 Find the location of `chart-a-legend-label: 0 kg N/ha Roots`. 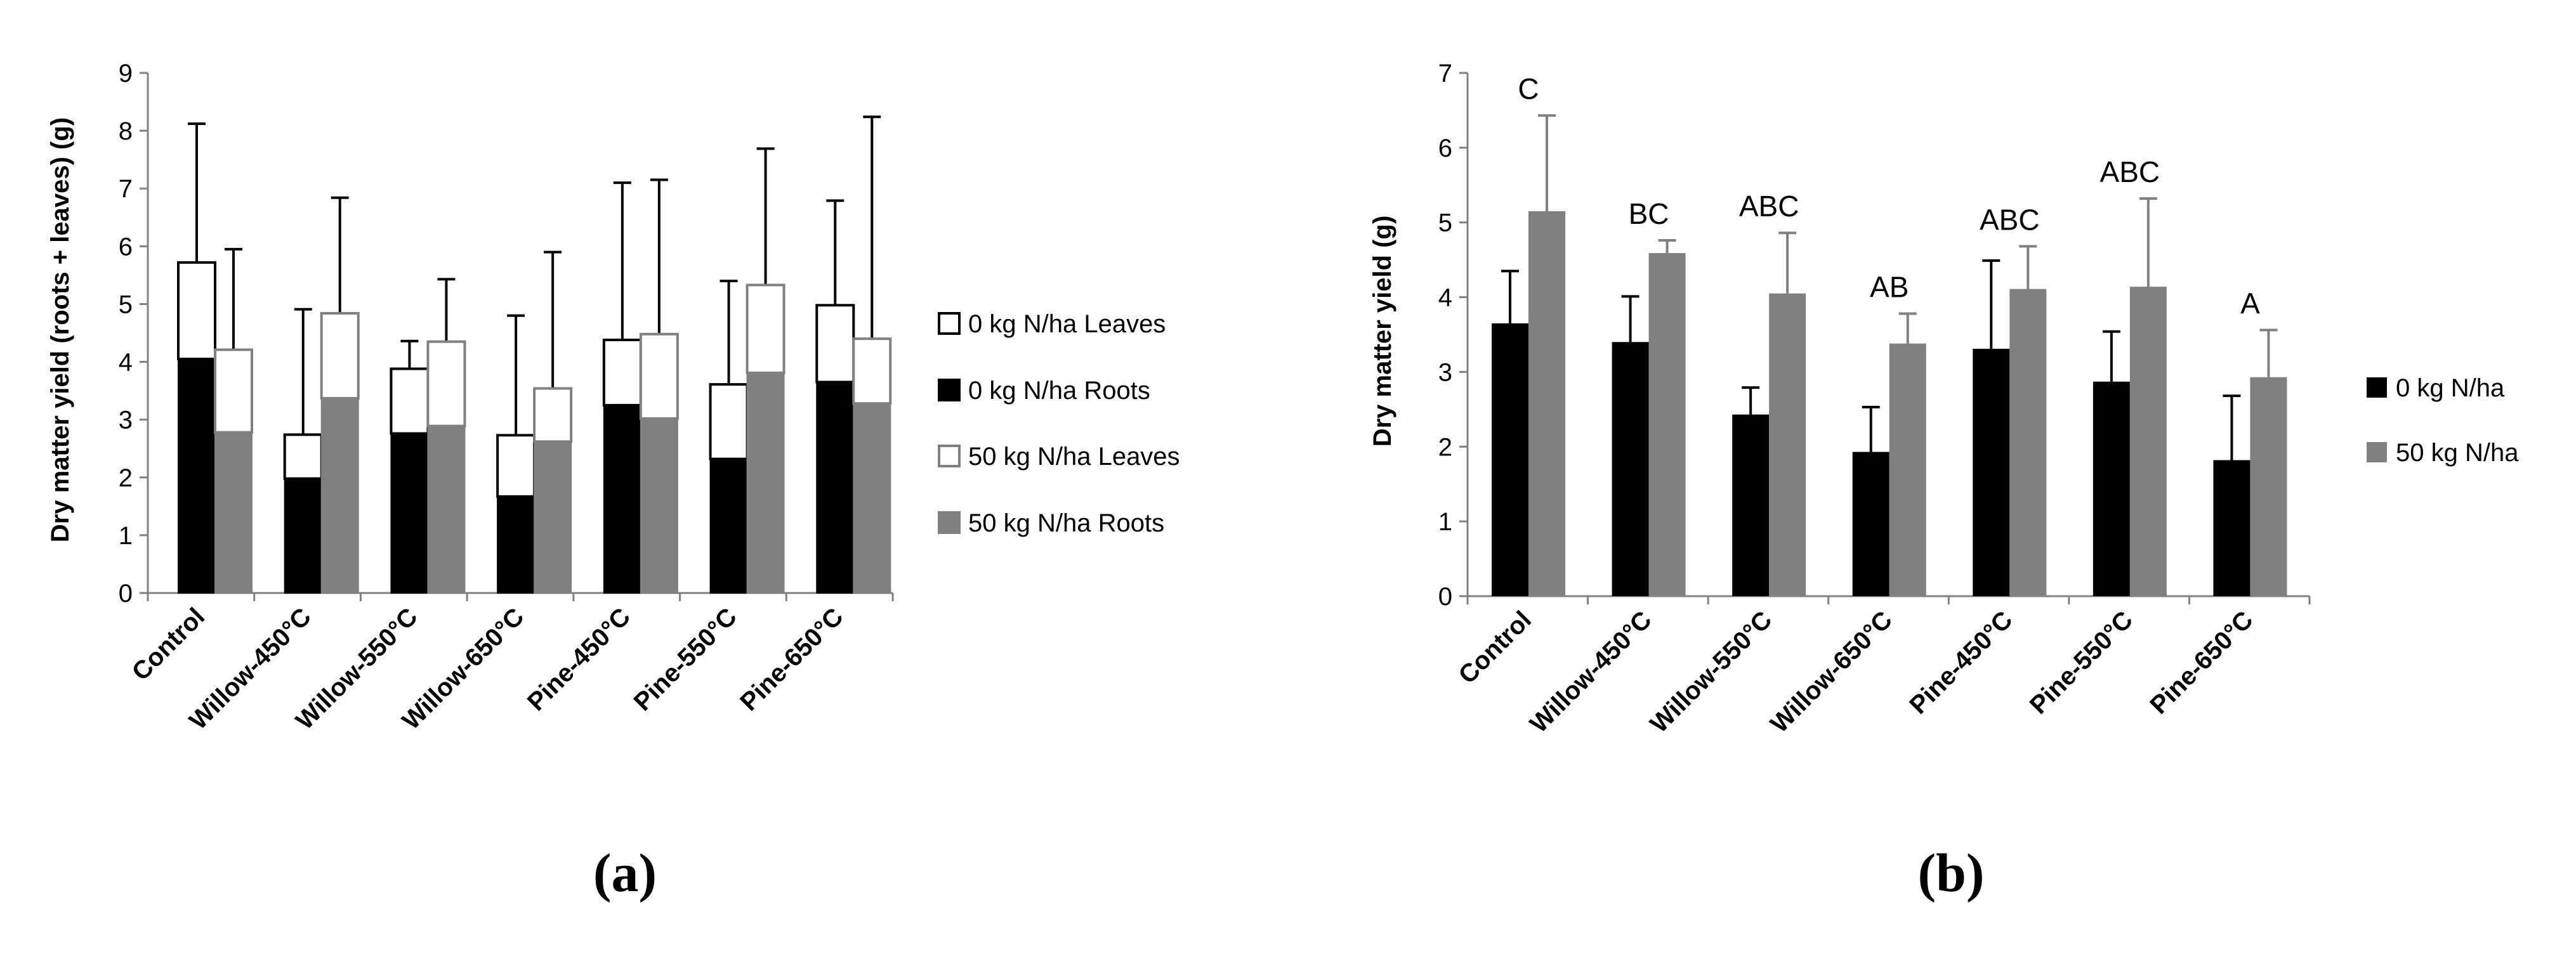

chart-a-legend-label: 0 kg N/ha Roots is located at coordinates (1059, 391).